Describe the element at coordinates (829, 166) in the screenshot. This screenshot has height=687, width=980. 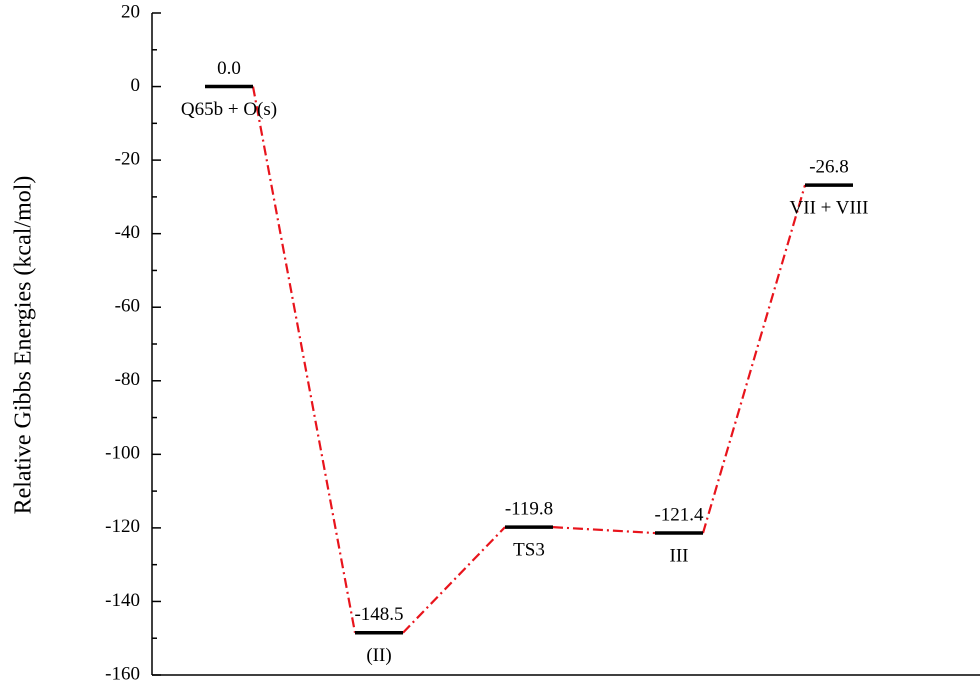
I see `value-label: -26.8` at that location.